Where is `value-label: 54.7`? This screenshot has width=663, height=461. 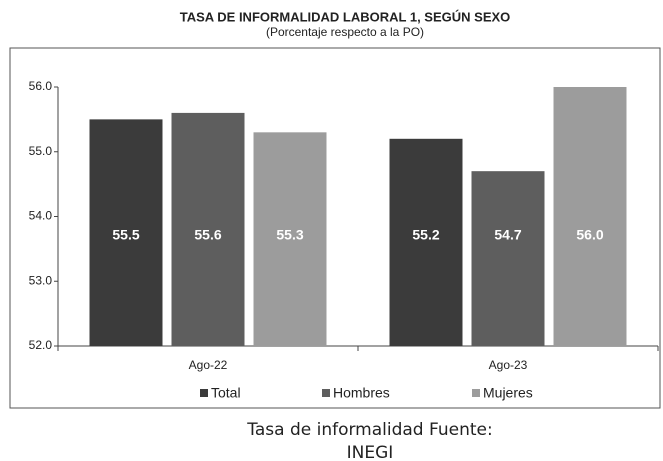
value-label: 54.7 is located at coordinates (507, 235).